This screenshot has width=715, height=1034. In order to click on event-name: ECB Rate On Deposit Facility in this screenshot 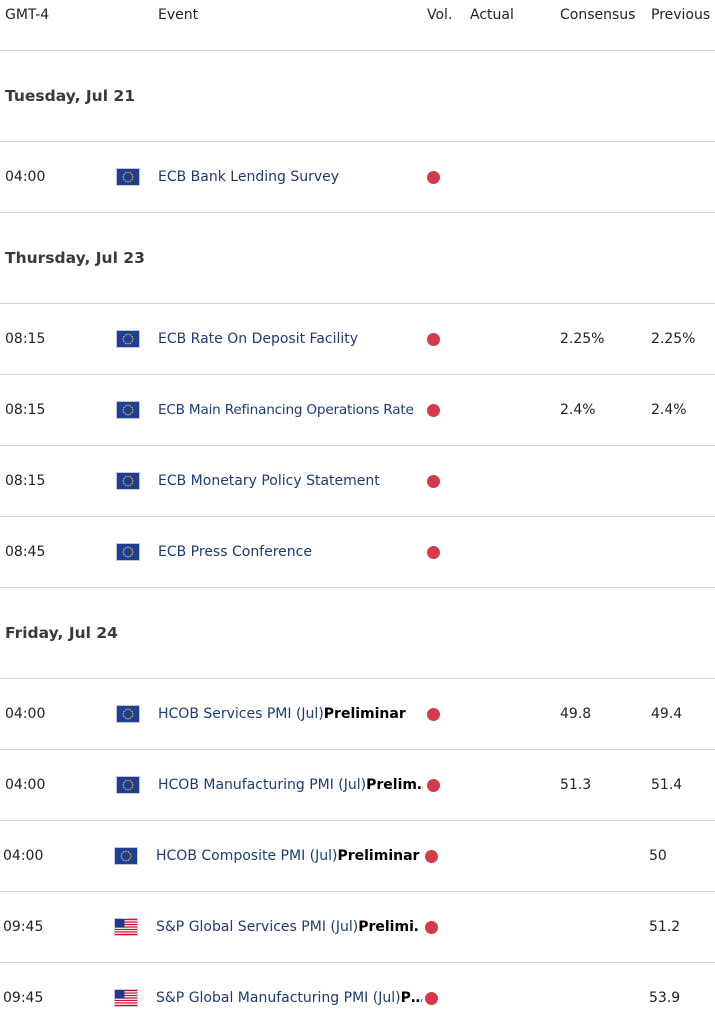, I will do `click(258, 339)`.